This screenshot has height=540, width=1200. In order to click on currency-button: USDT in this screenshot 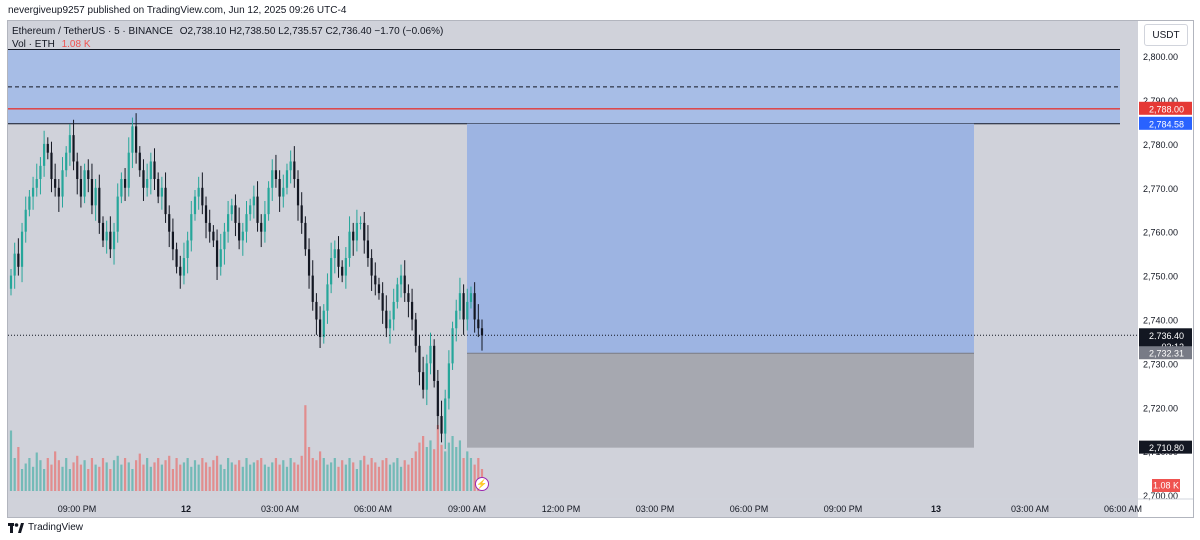, I will do `click(1166, 35)`.